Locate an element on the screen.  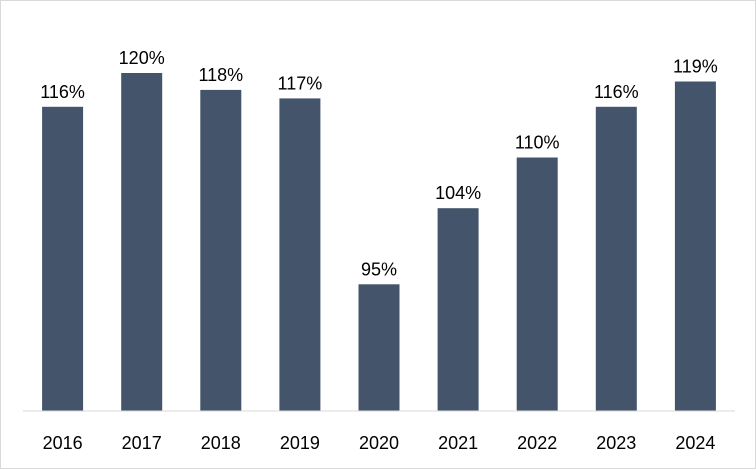
bar-2021 is located at coordinates (458, 309).